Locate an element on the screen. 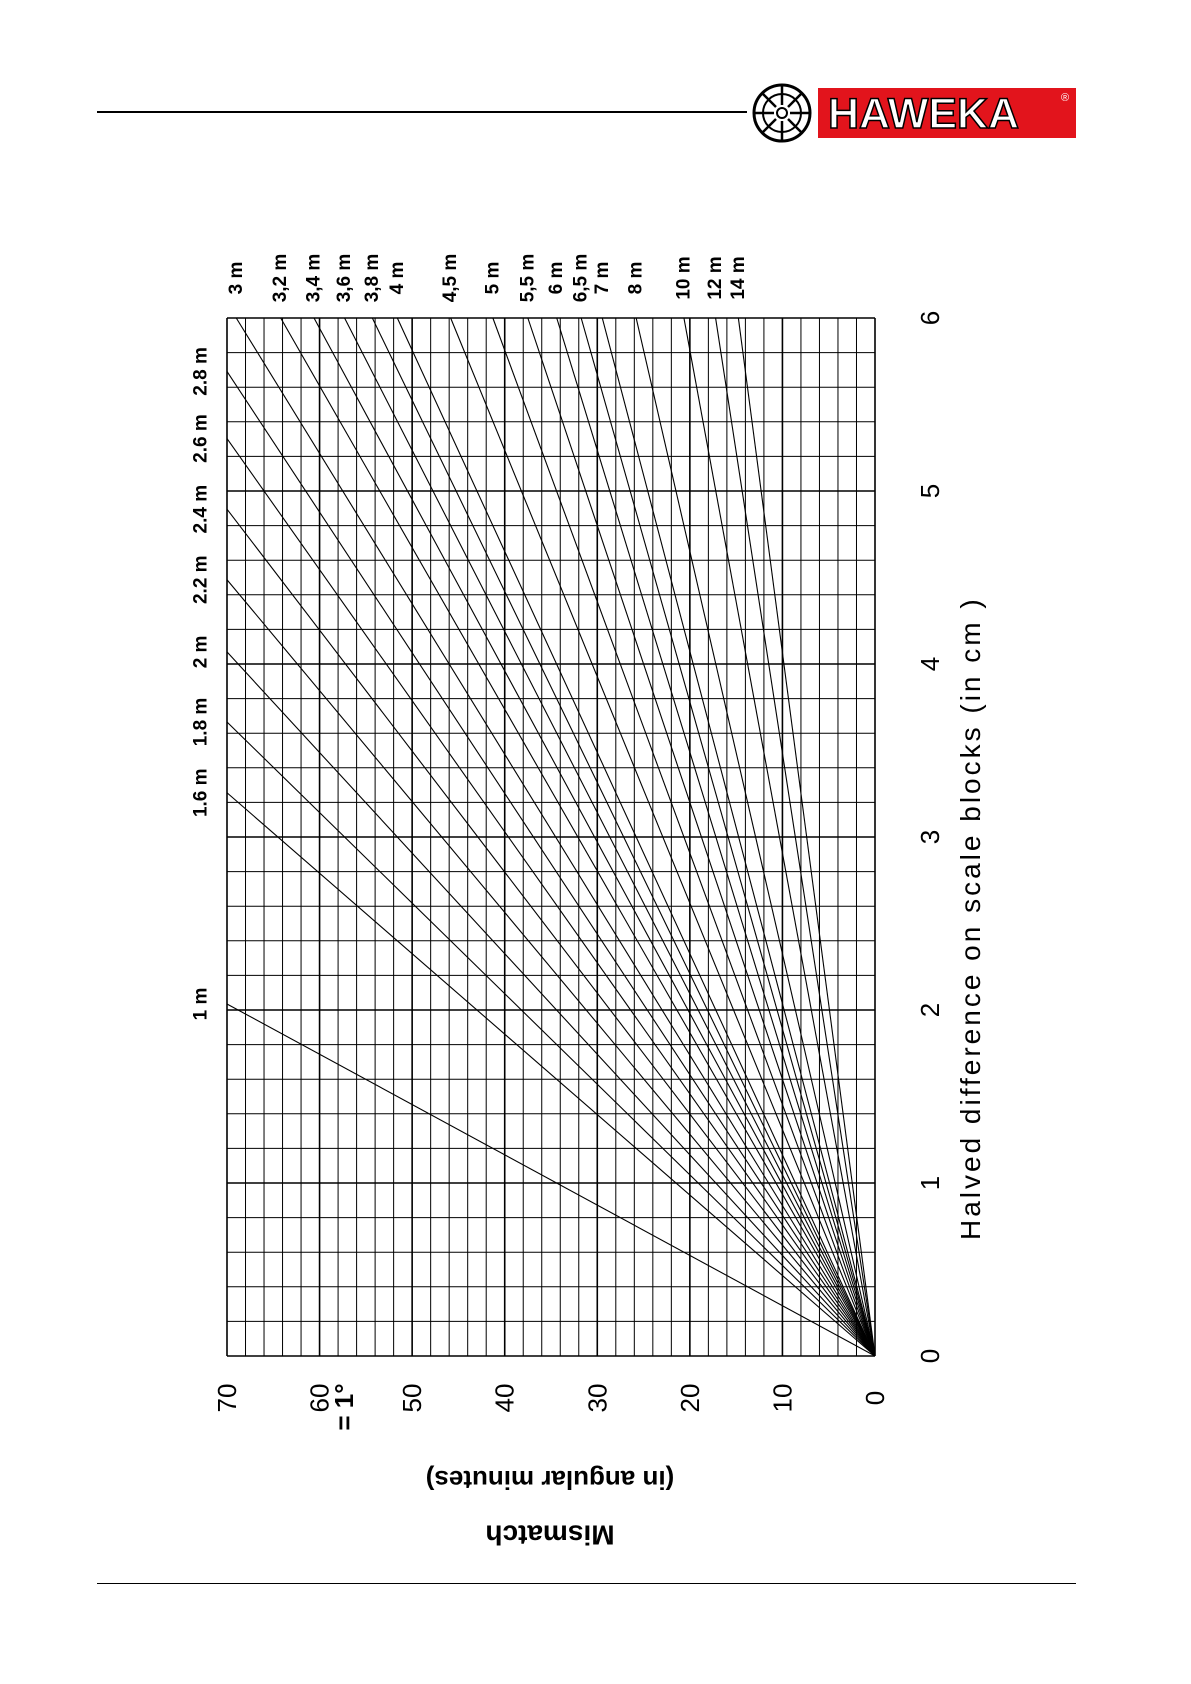 The width and height of the screenshot is (1191, 1684). series-label: 2.4 m is located at coordinates (201, 509).